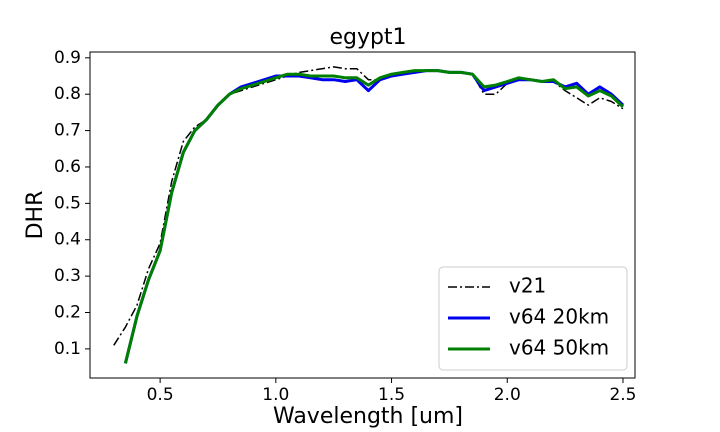  I want to click on legend-box, so click(533, 318).